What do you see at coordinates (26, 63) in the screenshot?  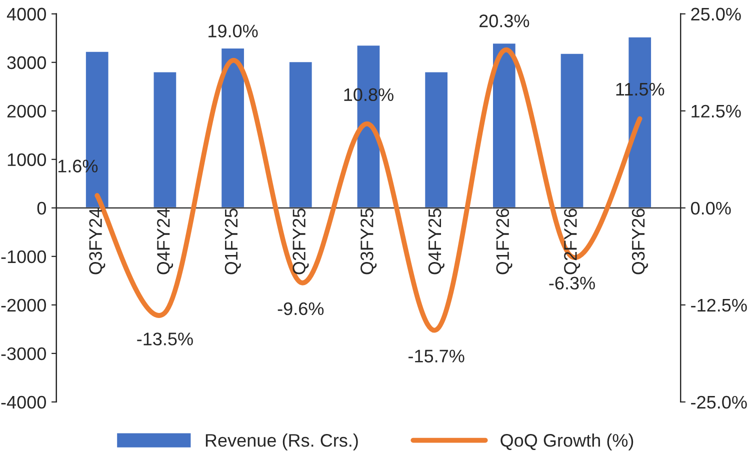 I see `y-tick-label: 3000` at bounding box center [26, 63].